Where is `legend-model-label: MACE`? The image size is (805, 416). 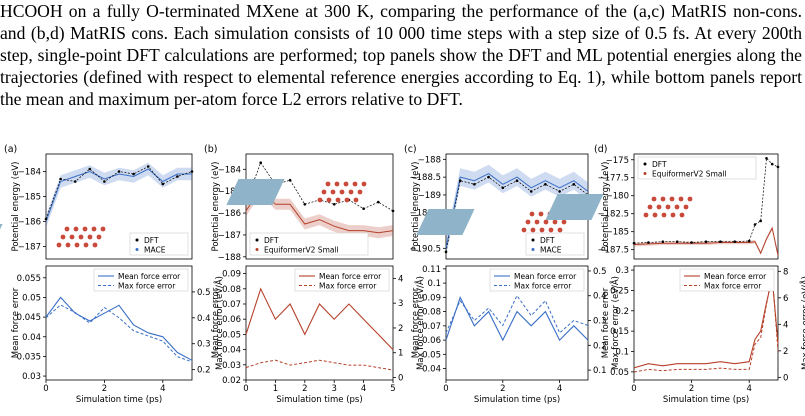 legend-model-label: MACE is located at coordinates (551, 250).